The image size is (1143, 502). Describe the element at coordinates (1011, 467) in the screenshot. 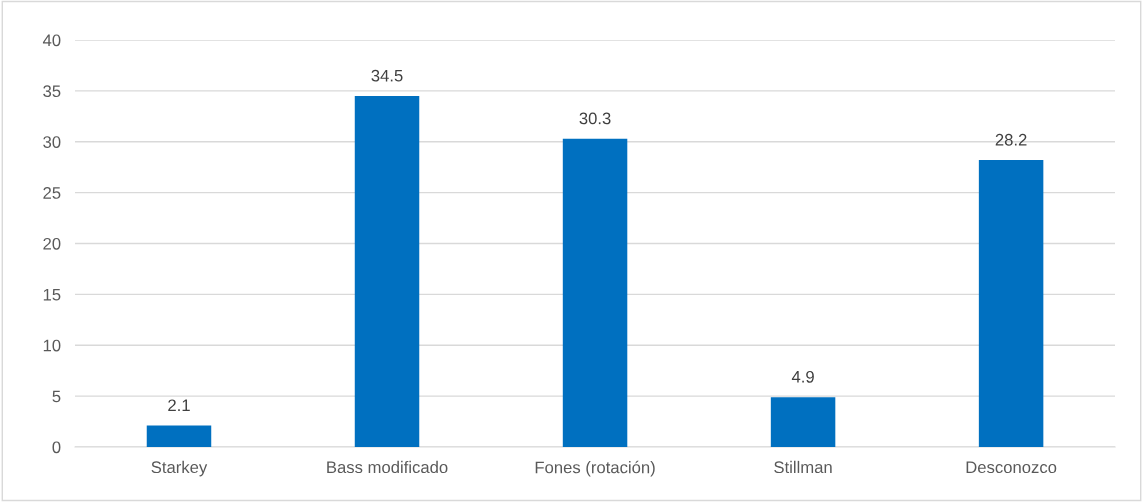

I see `x-tick-label: Desconozco` at that location.